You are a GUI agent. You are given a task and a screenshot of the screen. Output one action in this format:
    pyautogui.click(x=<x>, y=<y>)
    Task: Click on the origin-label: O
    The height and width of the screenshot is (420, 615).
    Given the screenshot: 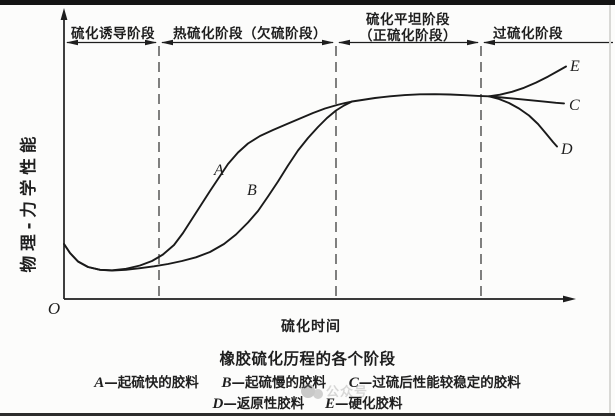 What is the action you would take?
    pyautogui.click(x=54, y=308)
    